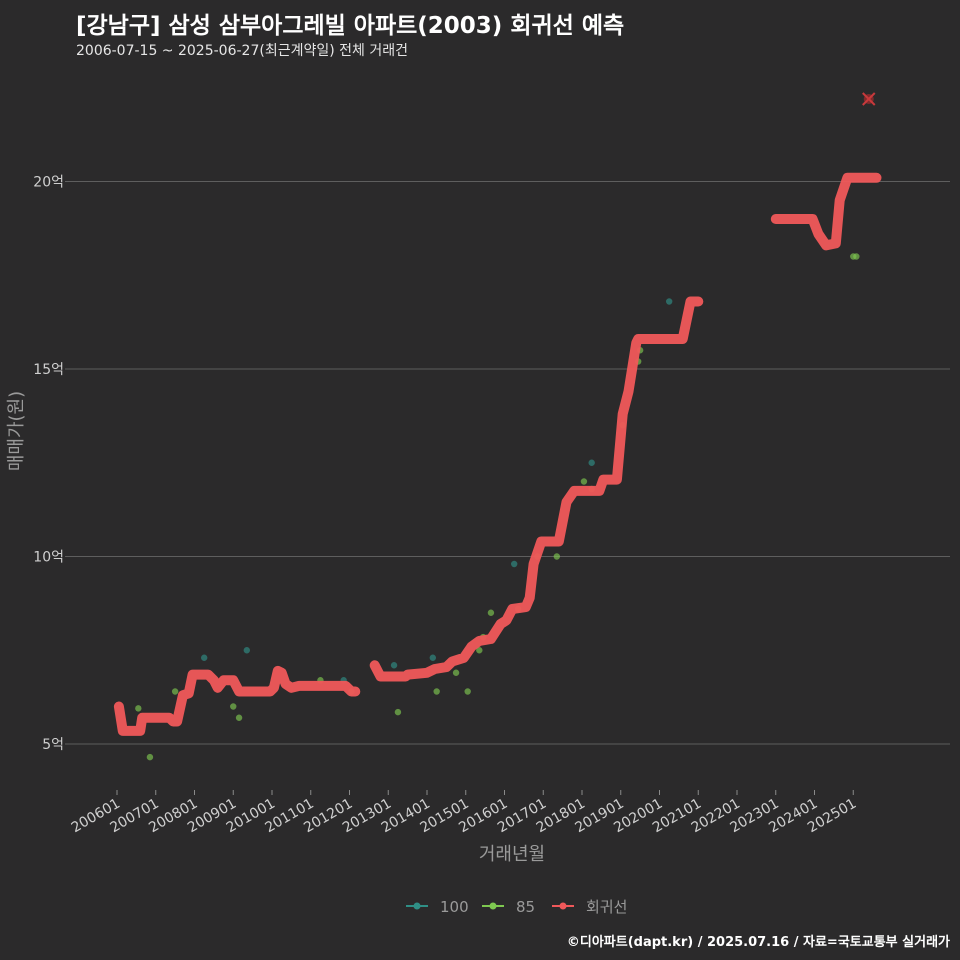  I want to click on legend-item-회귀선: 회귀선, so click(589, 907).